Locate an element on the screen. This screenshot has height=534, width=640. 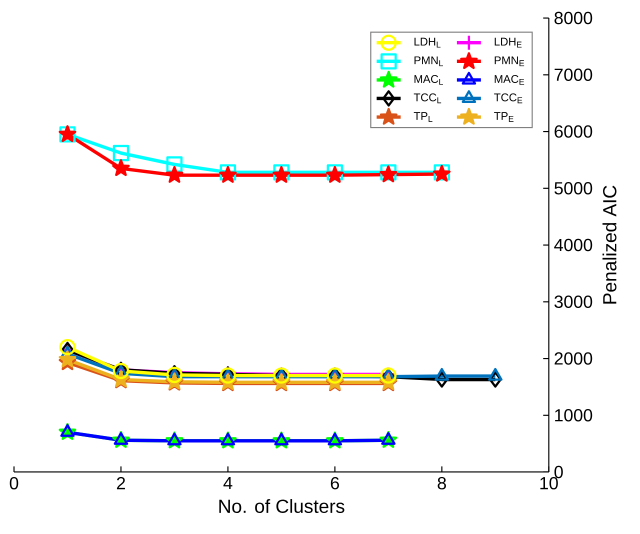
legend-label: MAC$_{E}$ is located at coordinates (509, 80).